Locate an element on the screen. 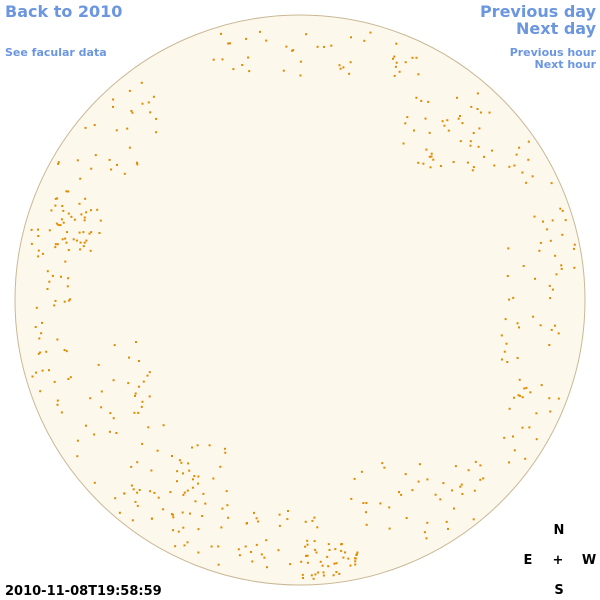 The image size is (600, 600). back-link: Back to 2010 is located at coordinates (63, 11).